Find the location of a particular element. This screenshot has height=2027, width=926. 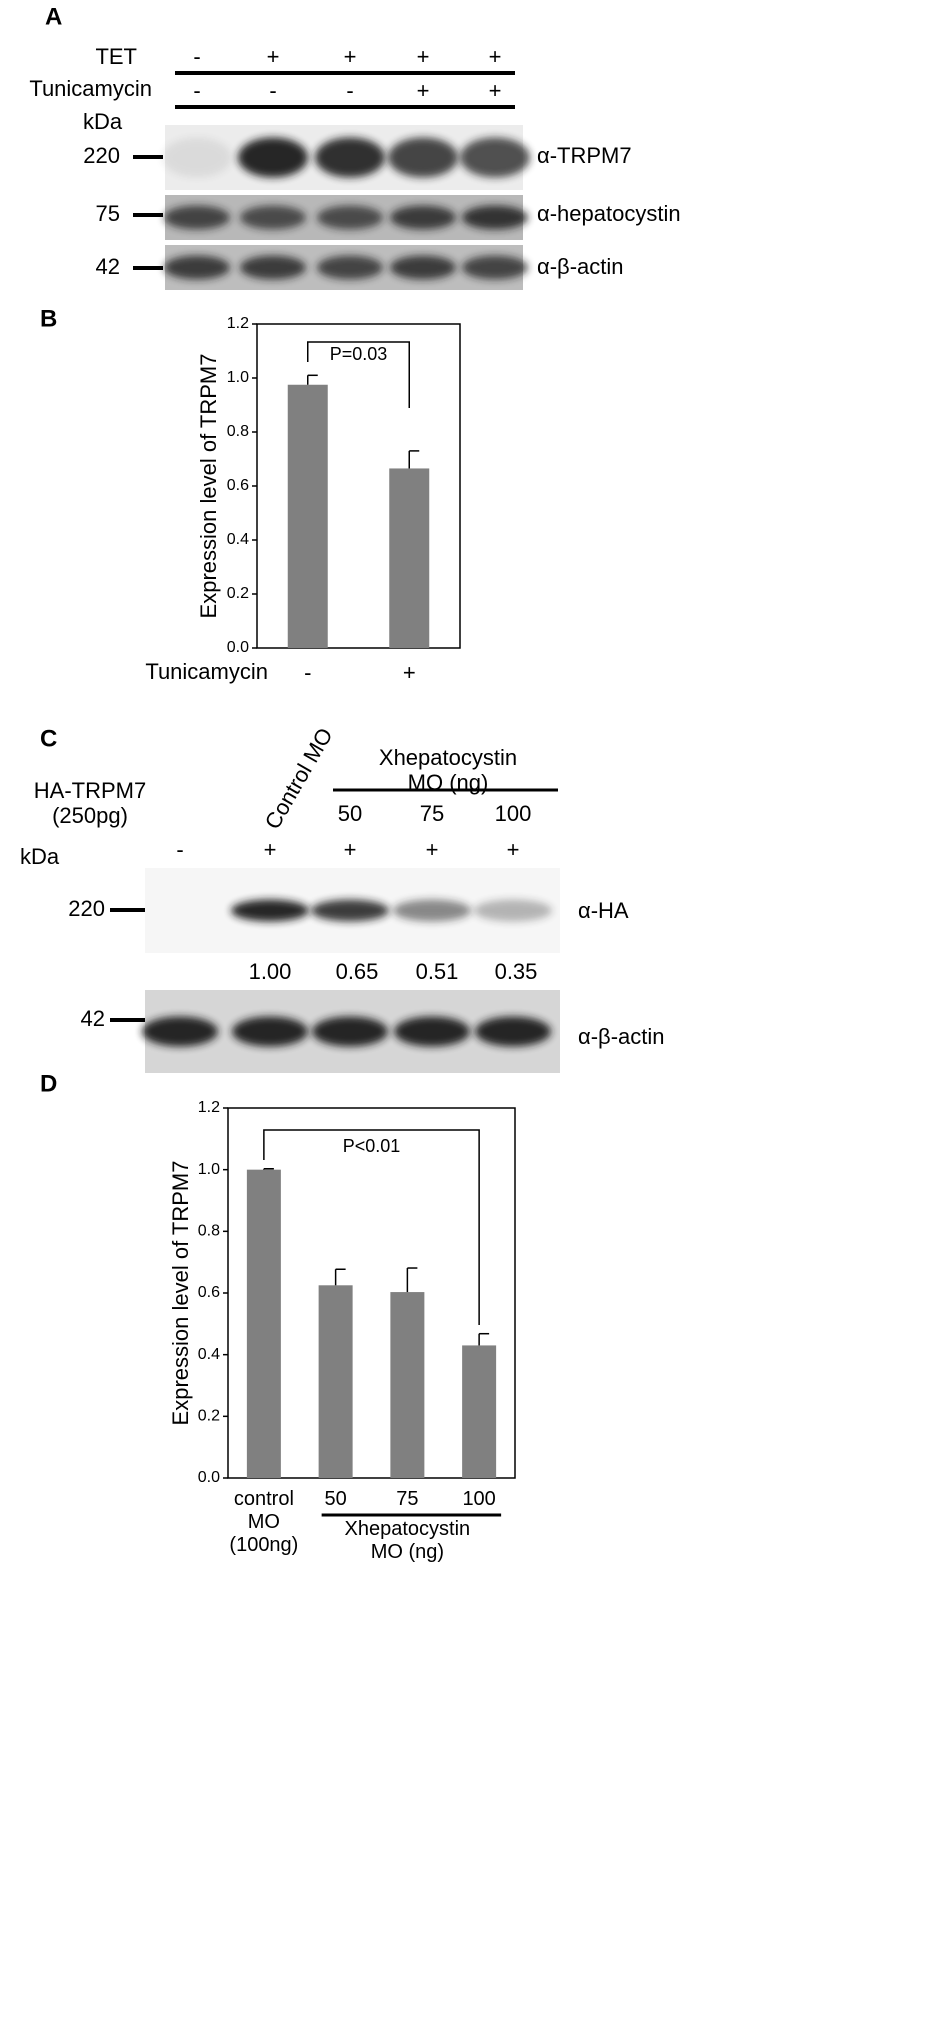

marker-label: 75 is located at coordinates (108, 213).